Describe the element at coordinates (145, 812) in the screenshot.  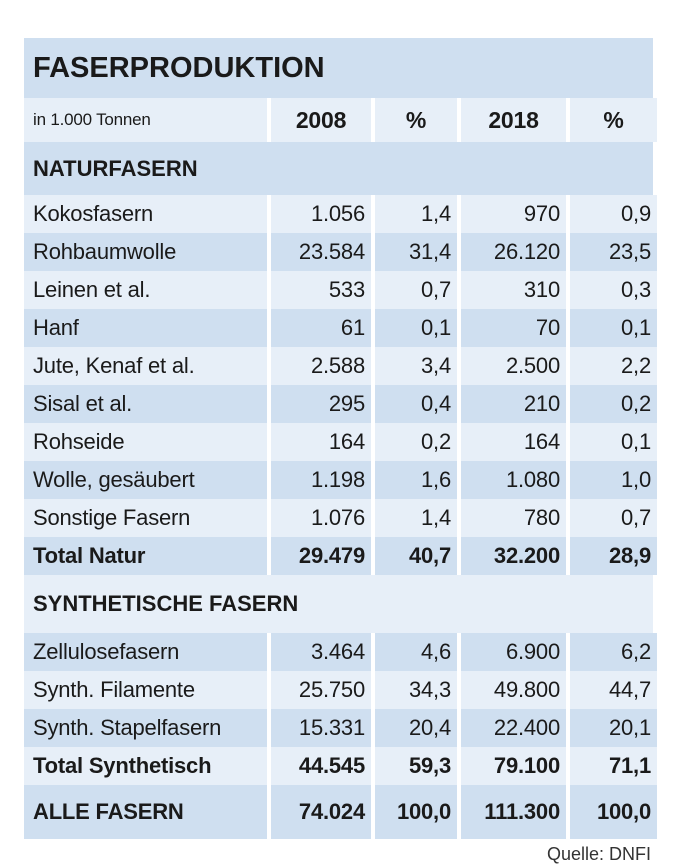
I see `row-label: ALLE FASERN` at that location.